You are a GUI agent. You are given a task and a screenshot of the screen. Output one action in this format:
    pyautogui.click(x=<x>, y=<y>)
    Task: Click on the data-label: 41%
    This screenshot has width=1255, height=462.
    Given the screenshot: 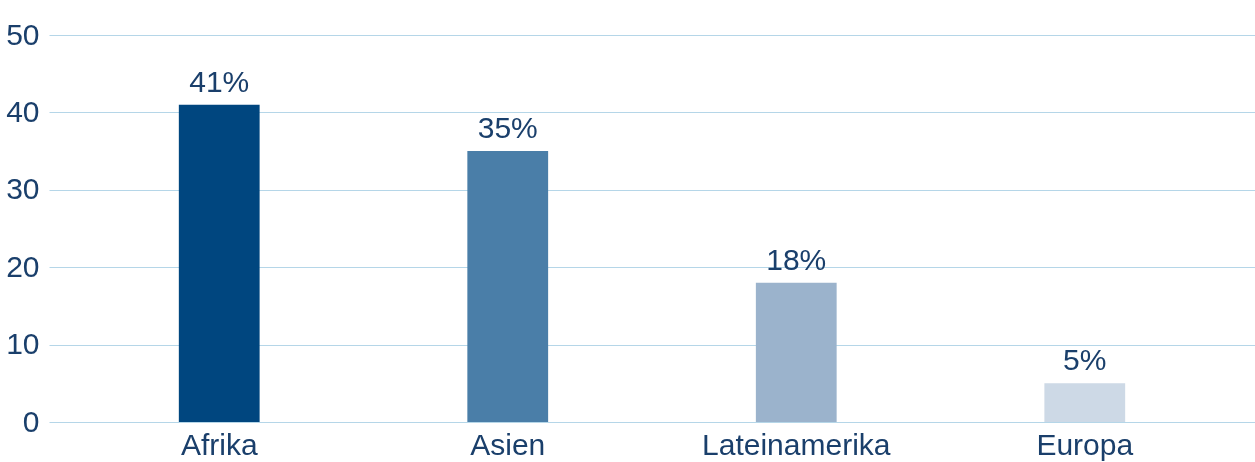 What is the action you would take?
    pyautogui.click(x=219, y=81)
    